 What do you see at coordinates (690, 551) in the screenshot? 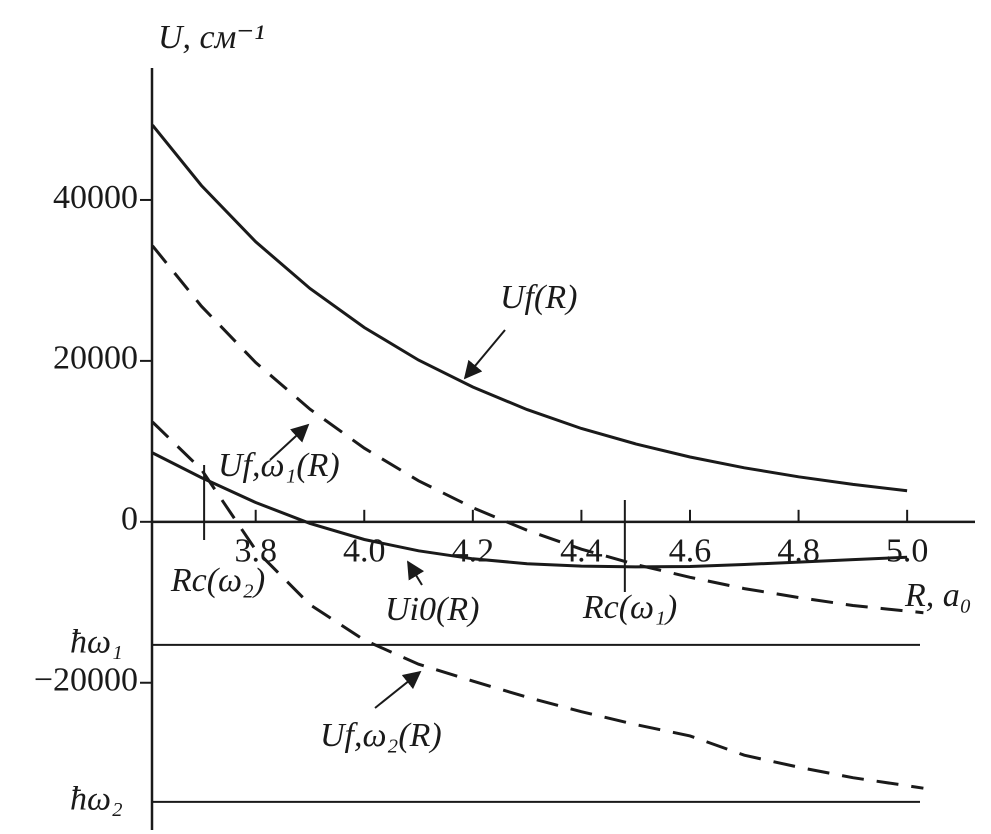
I see `x-tick-label: 4.6` at bounding box center [690, 551].